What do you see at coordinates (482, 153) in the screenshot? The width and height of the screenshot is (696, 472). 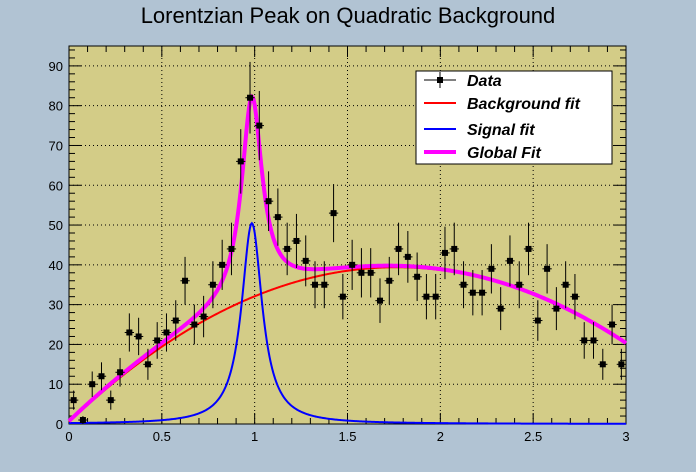 I see `legend-entry-global-fit: Global Fit` at bounding box center [482, 153].